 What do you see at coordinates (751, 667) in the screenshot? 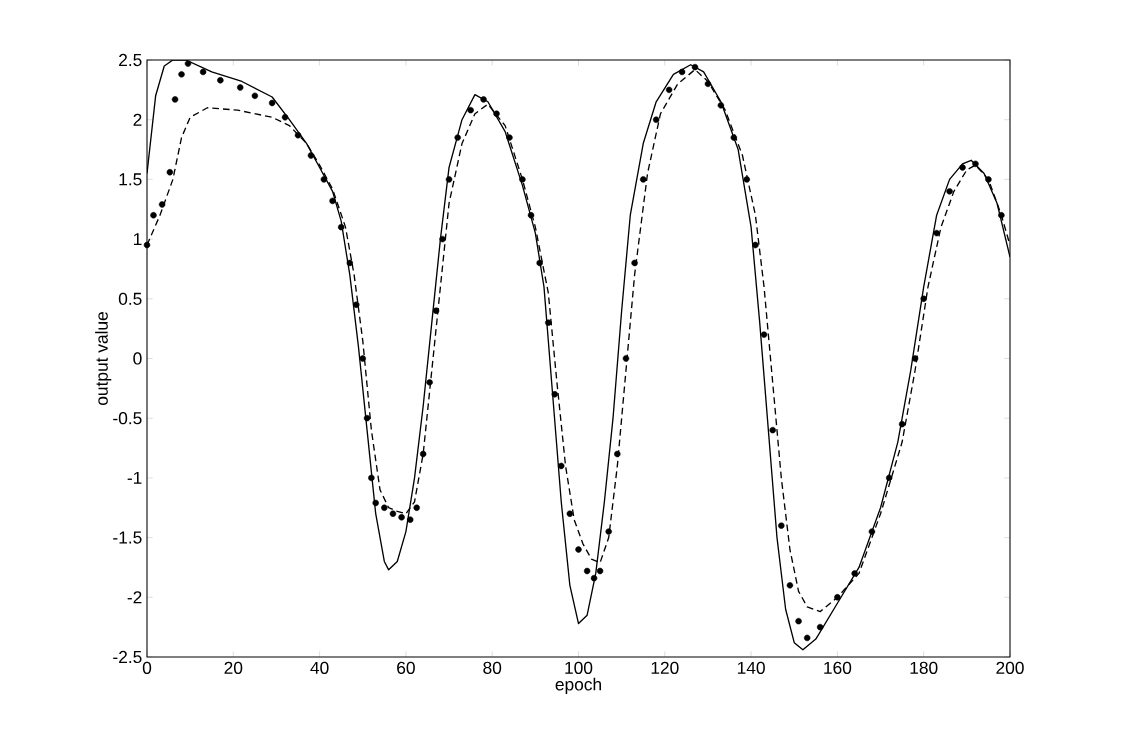
I see `x-tick-label: 140` at bounding box center [751, 667].